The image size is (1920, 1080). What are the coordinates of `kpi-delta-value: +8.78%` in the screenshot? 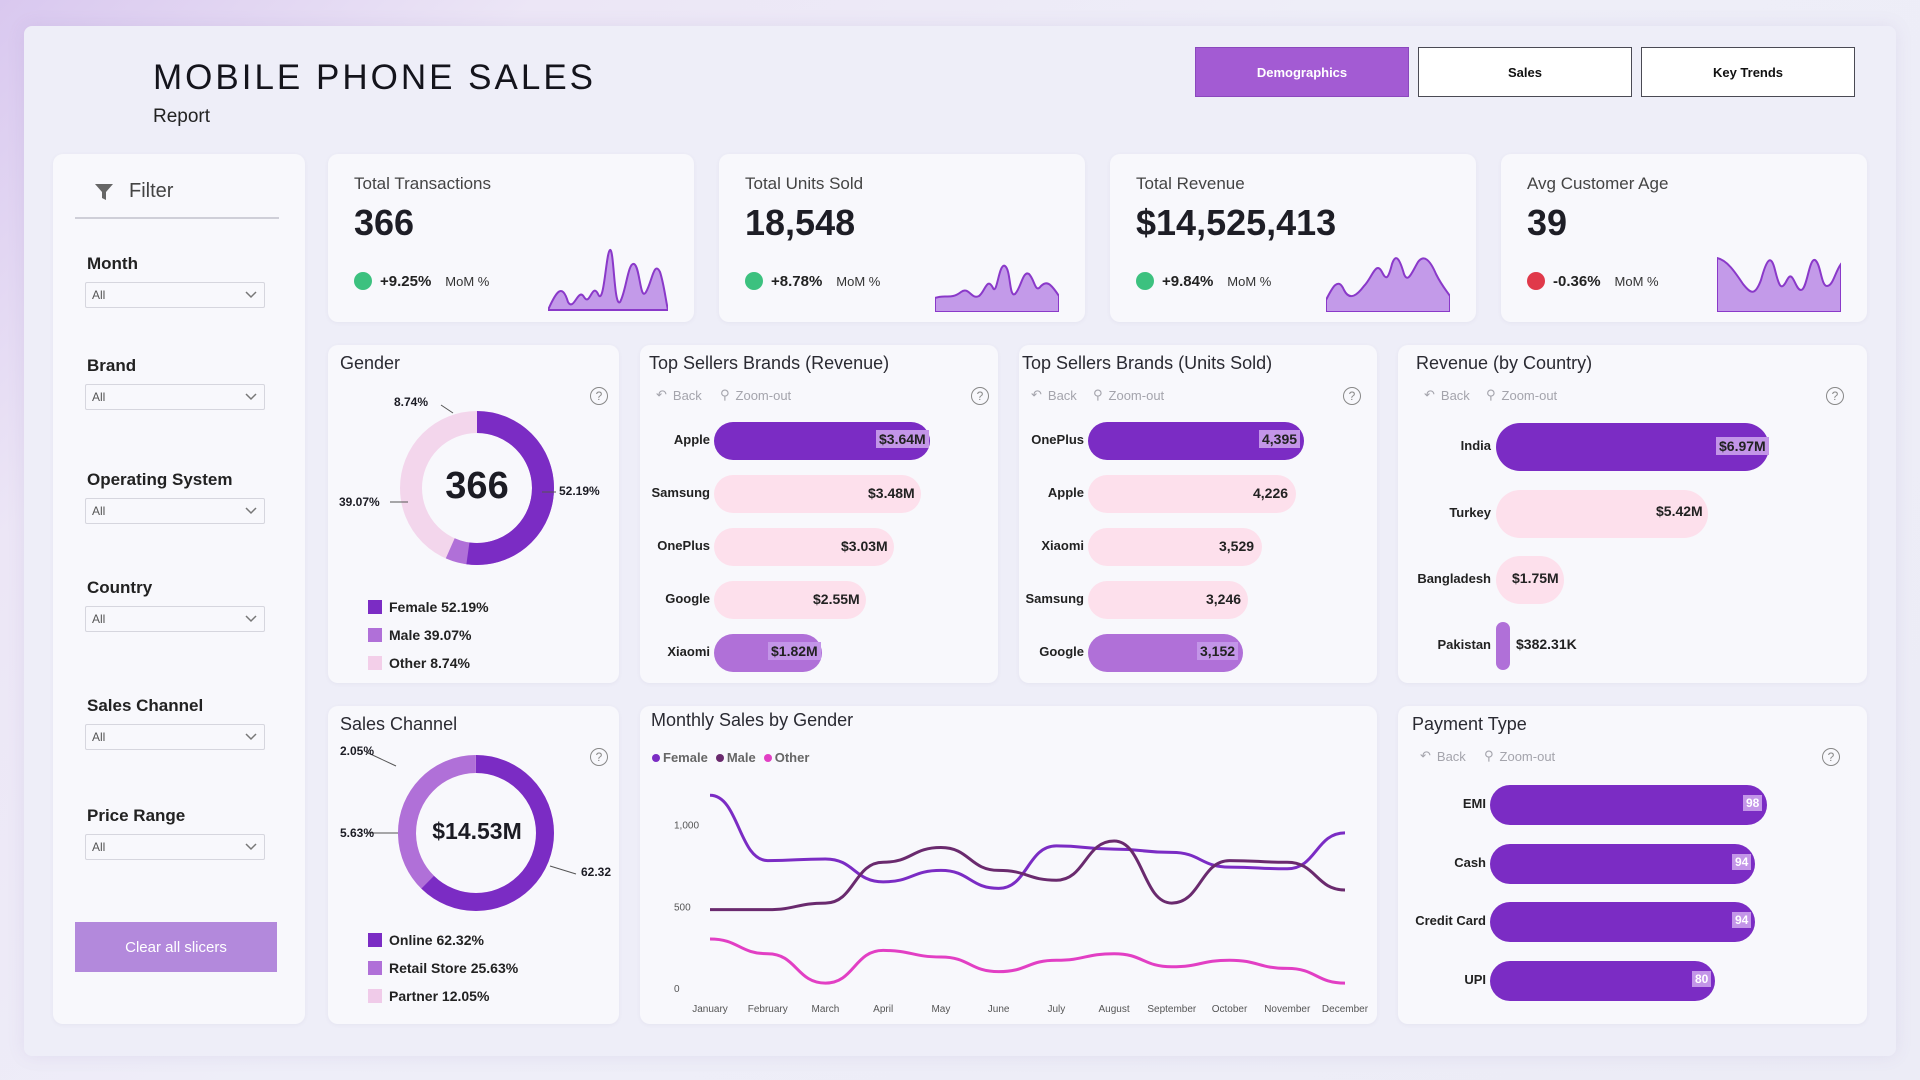 It's located at (797, 281).